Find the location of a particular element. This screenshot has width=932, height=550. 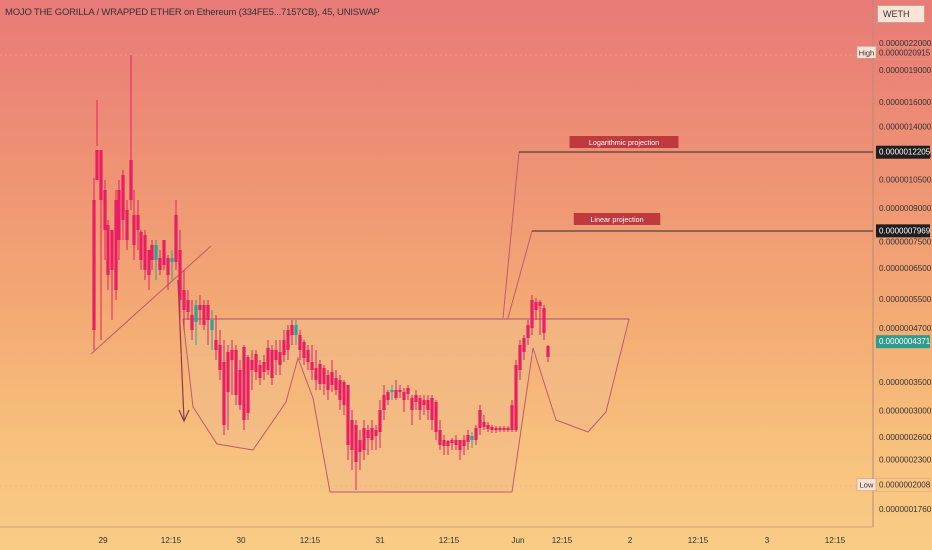

currency-badge: WETH is located at coordinates (901, 14).